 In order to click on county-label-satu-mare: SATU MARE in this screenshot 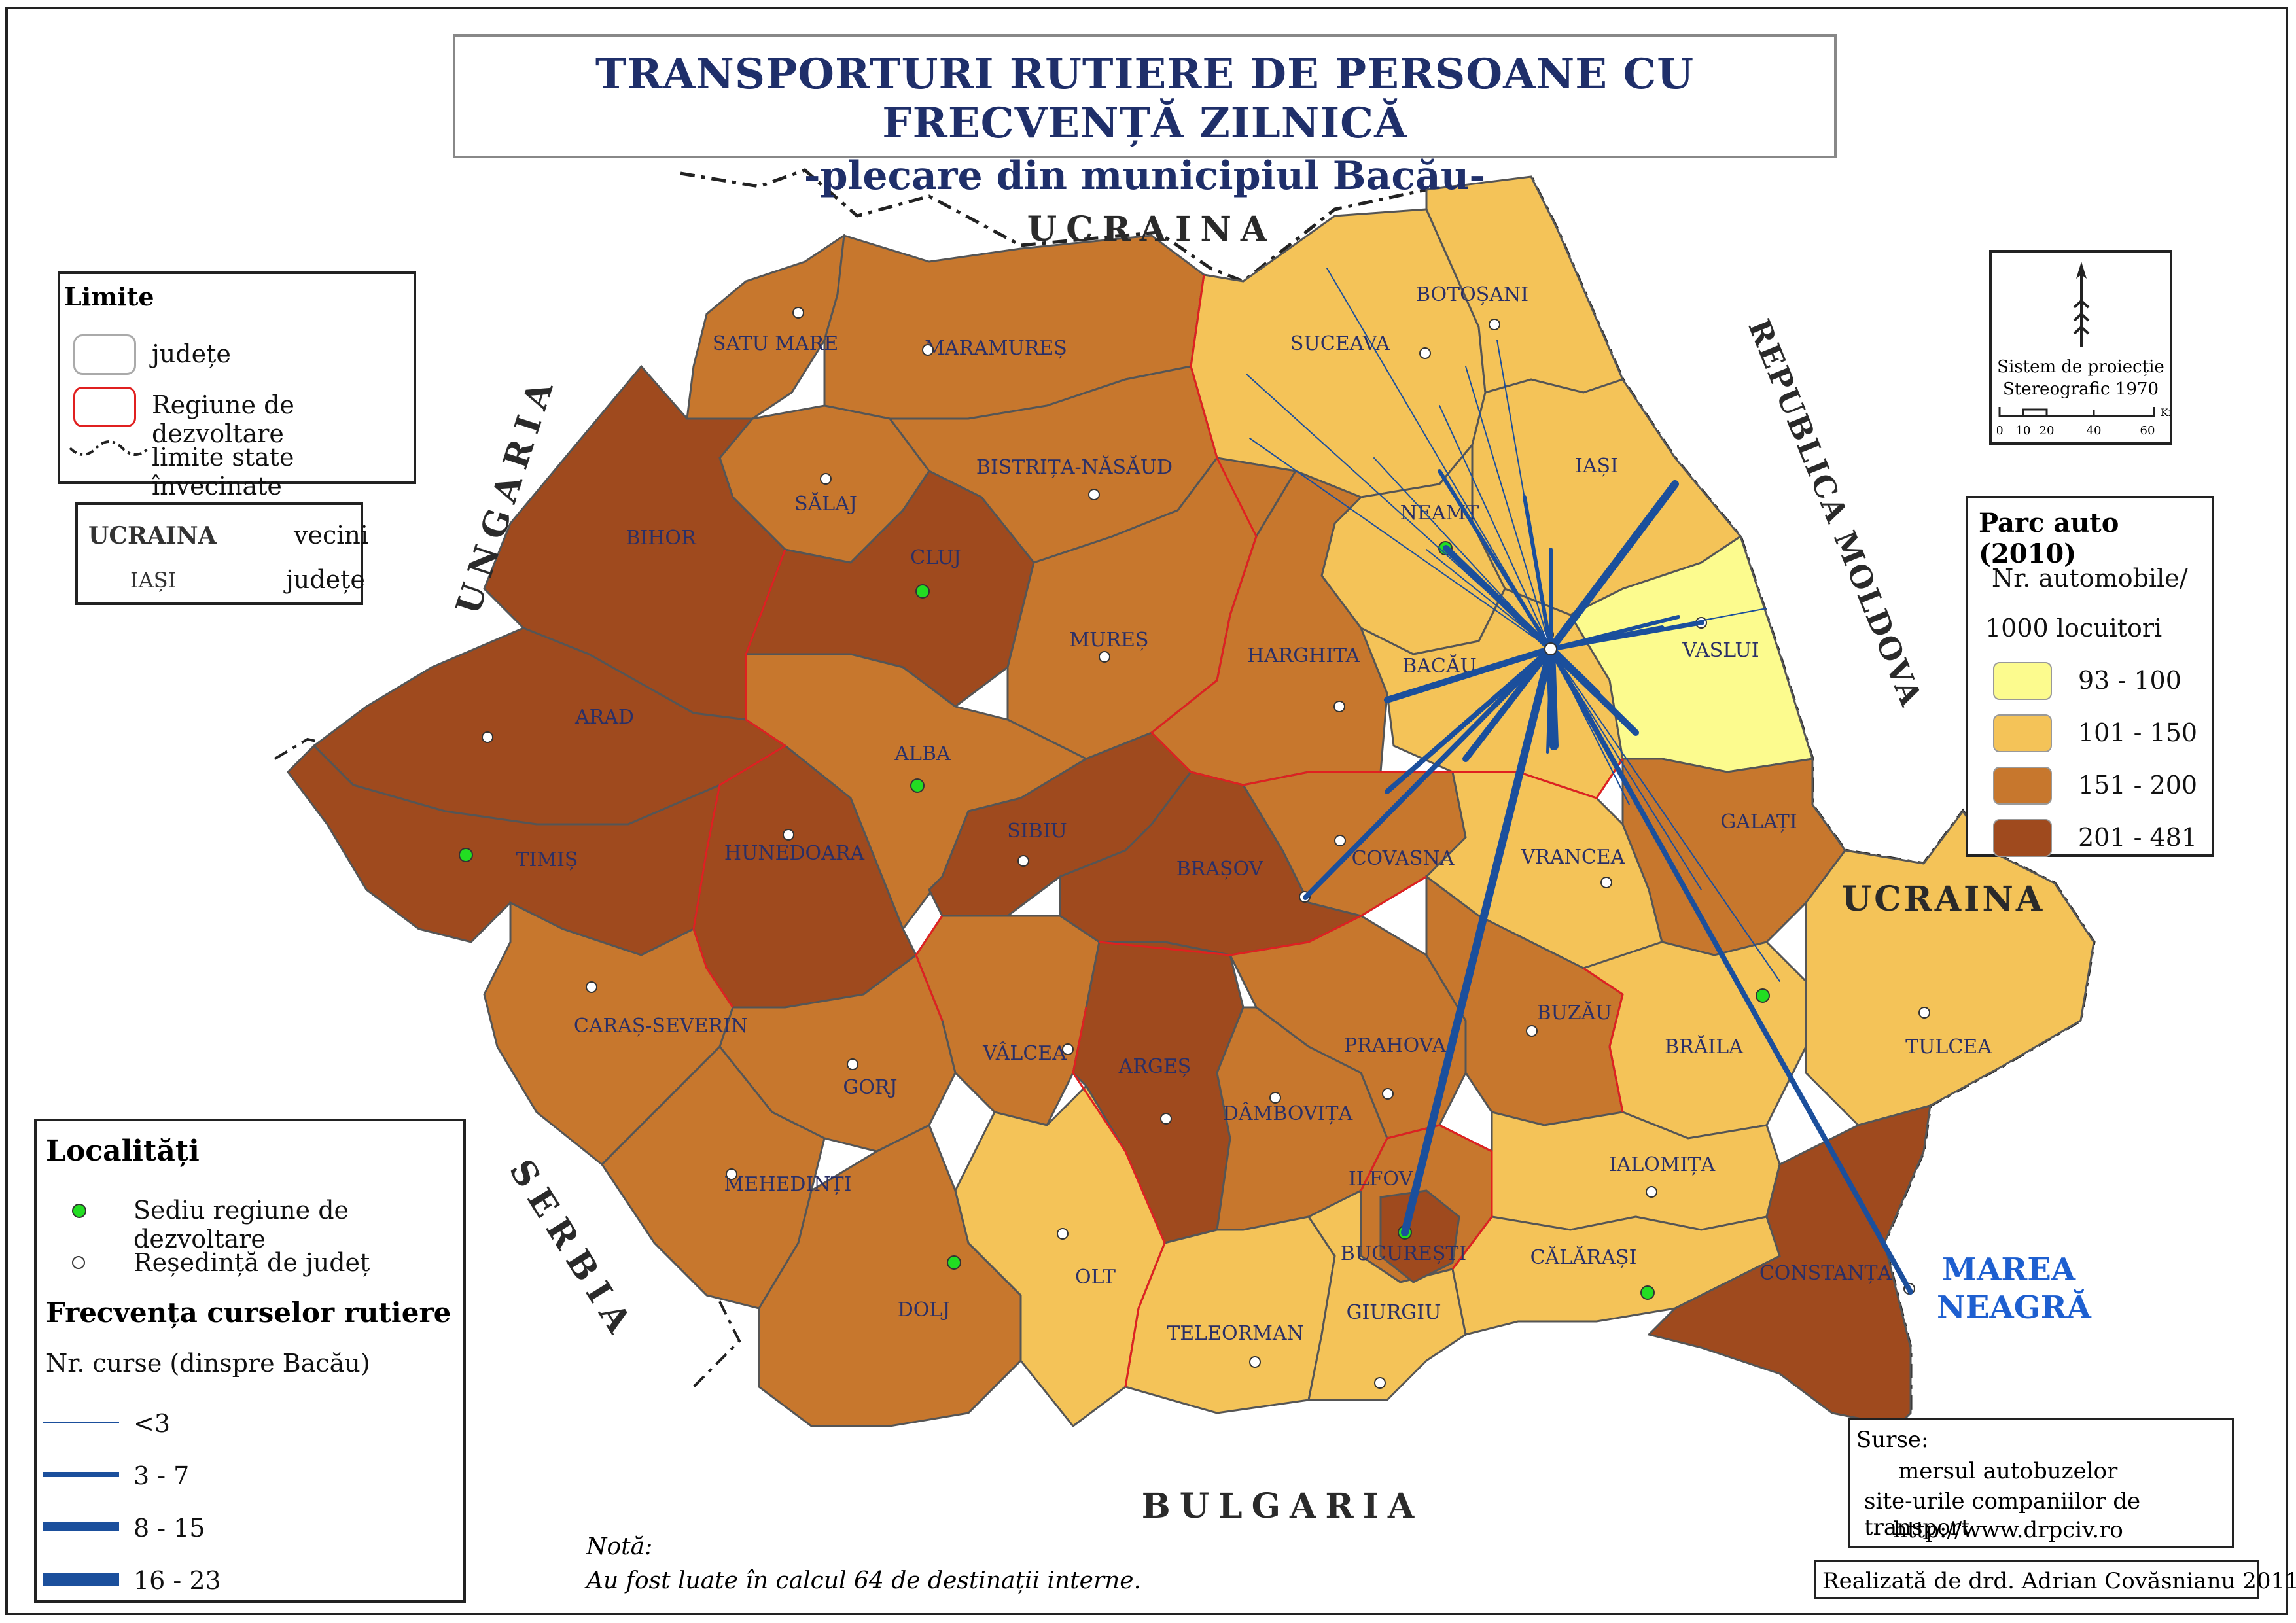, I will do `click(776, 343)`.